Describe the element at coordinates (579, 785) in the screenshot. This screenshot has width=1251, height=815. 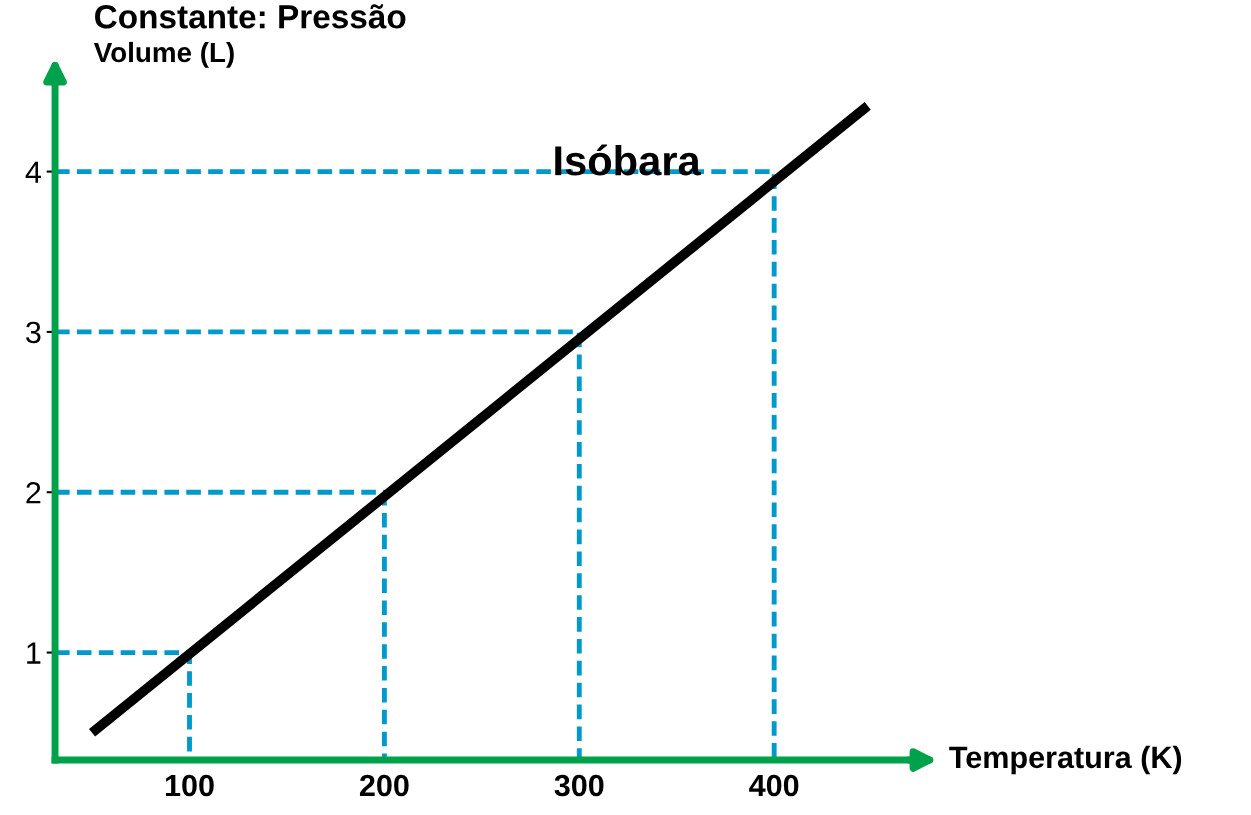
I see `x-tick-label: 300` at that location.